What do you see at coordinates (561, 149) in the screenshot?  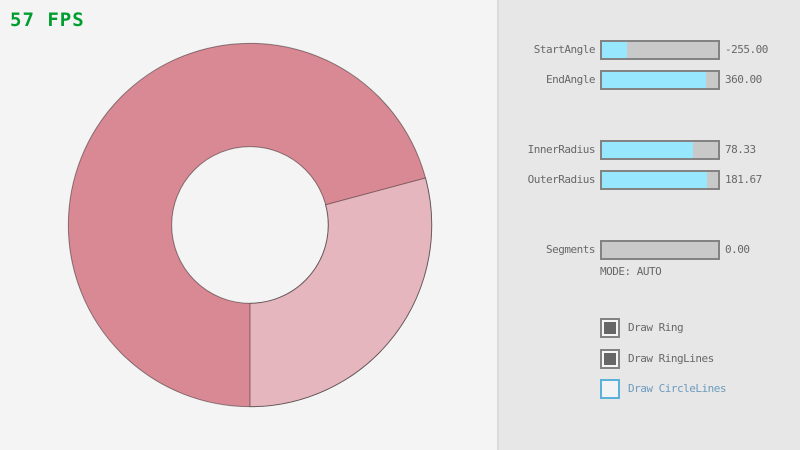 I see `inner-radius-label: InnerRadius` at bounding box center [561, 149].